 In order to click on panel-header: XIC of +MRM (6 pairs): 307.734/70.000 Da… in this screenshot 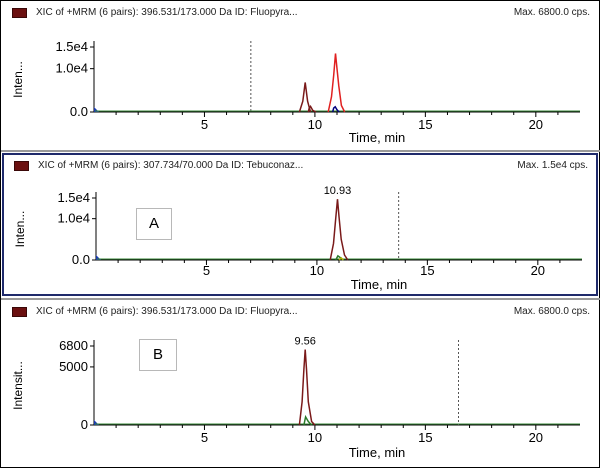, I will do `click(300, 165)`.